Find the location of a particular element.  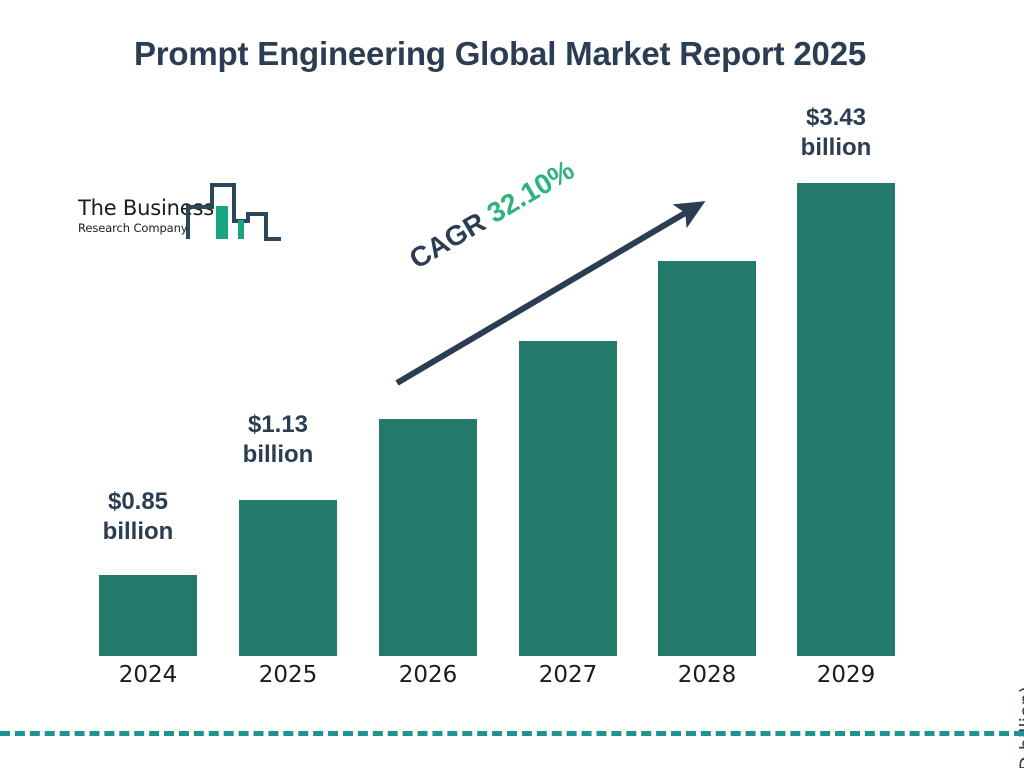

x-tick-2025: 2025 is located at coordinates (288, 675).